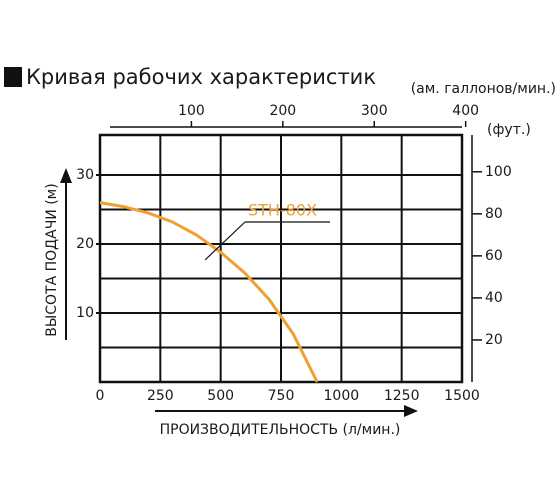 The width and height of the screenshot is (560, 504). Describe the element at coordinates (483, 89) in the screenshot. I see `x2-axis-label: (ам. галлонов/мин.)` at that location.